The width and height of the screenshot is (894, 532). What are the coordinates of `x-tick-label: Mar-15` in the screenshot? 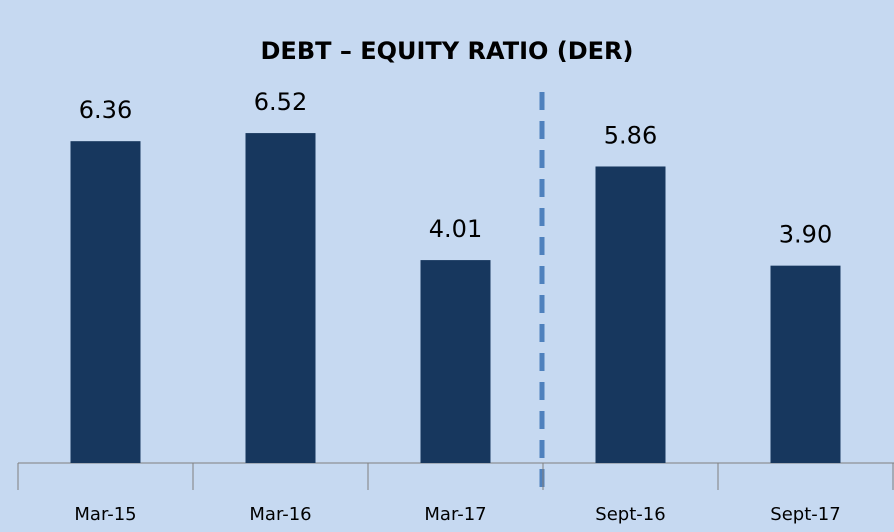 It's located at (105, 514).